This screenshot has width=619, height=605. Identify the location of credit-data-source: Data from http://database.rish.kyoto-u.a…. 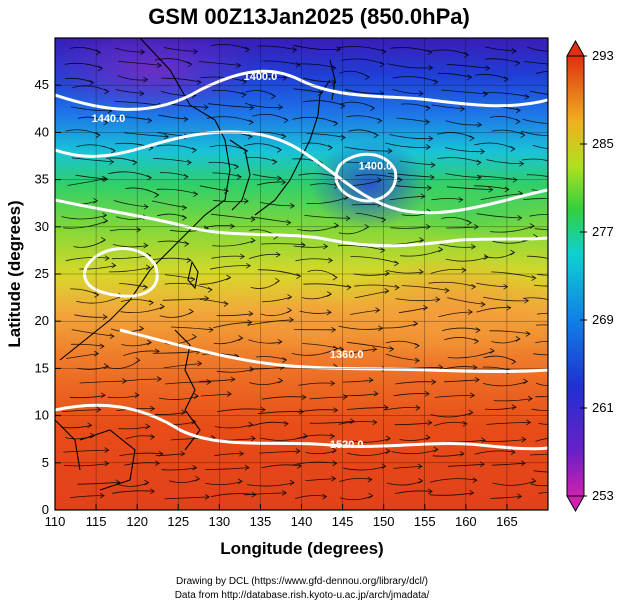
(302, 595).